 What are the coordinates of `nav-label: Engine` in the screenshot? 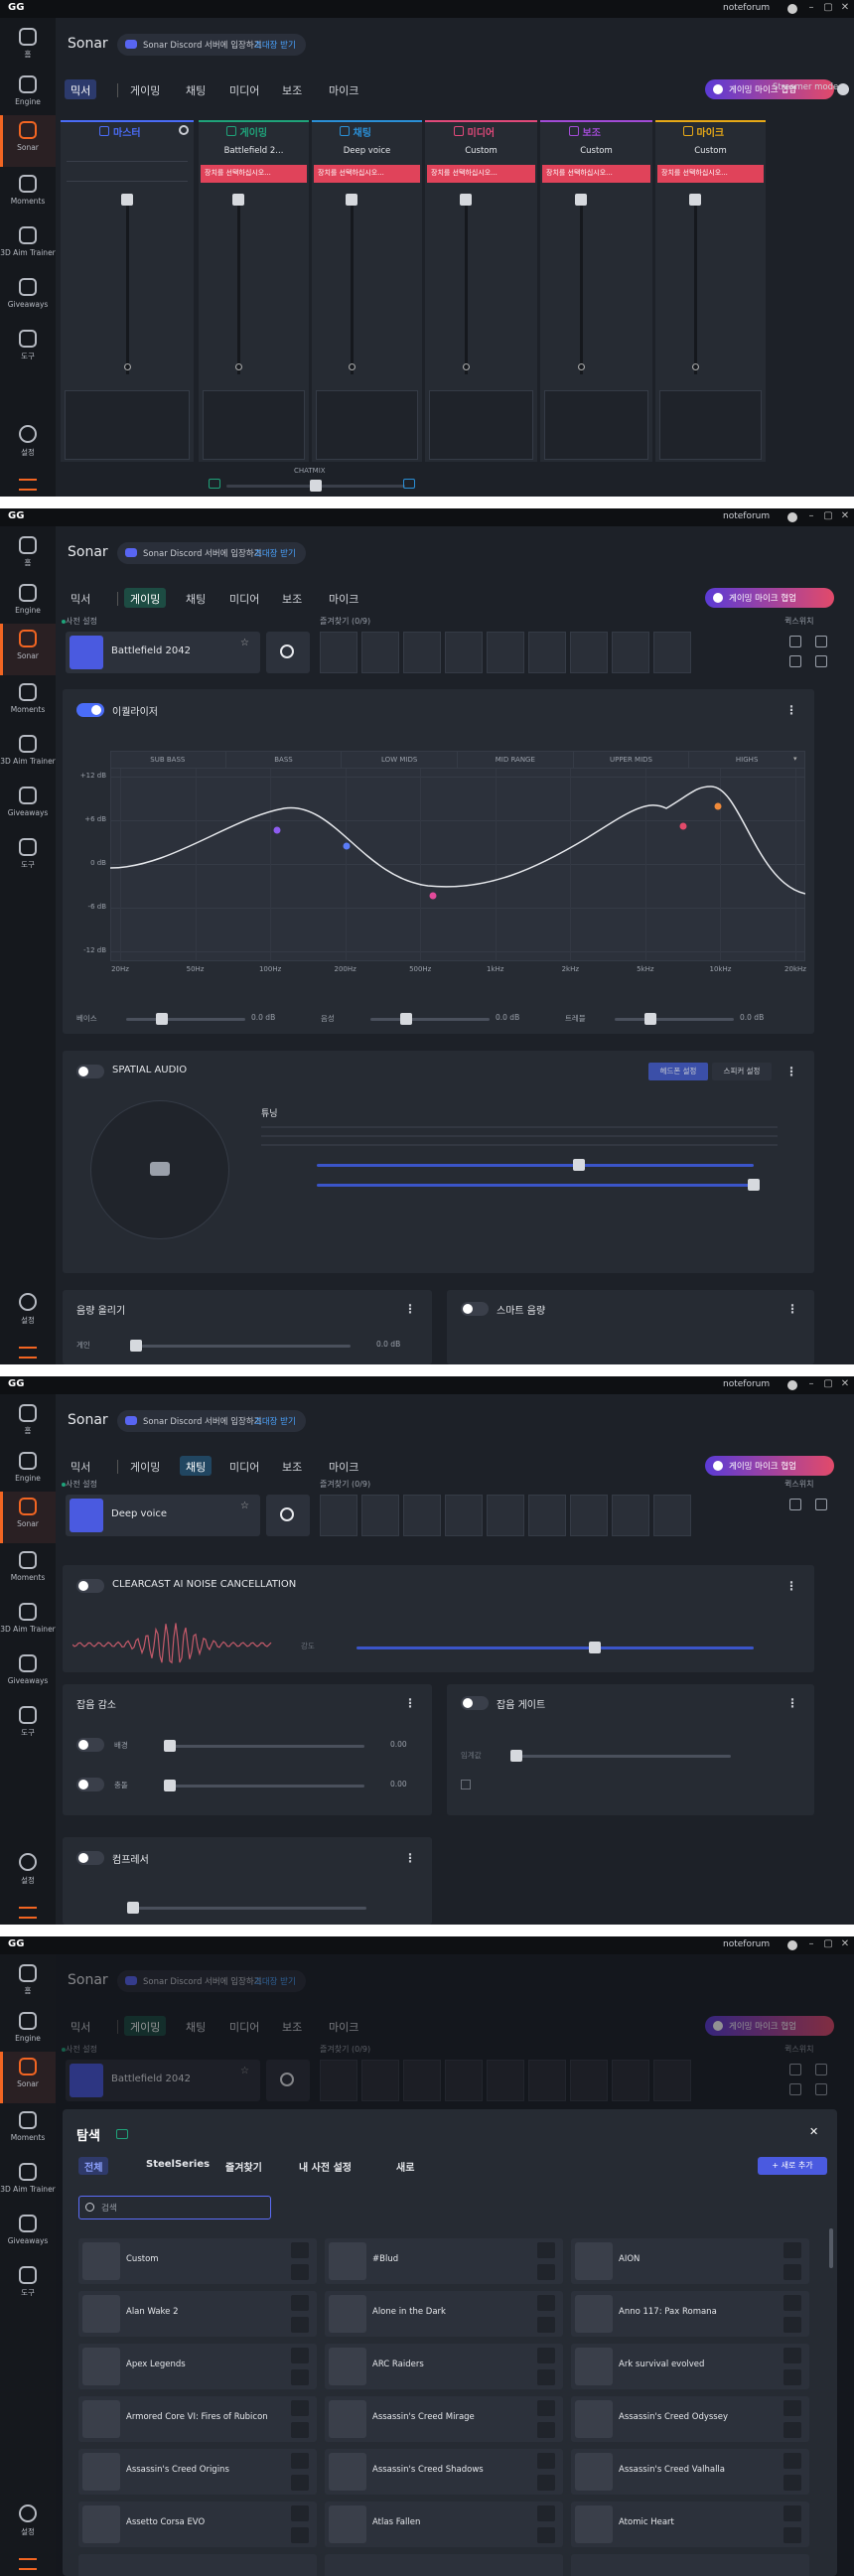 It's located at (28, 102).